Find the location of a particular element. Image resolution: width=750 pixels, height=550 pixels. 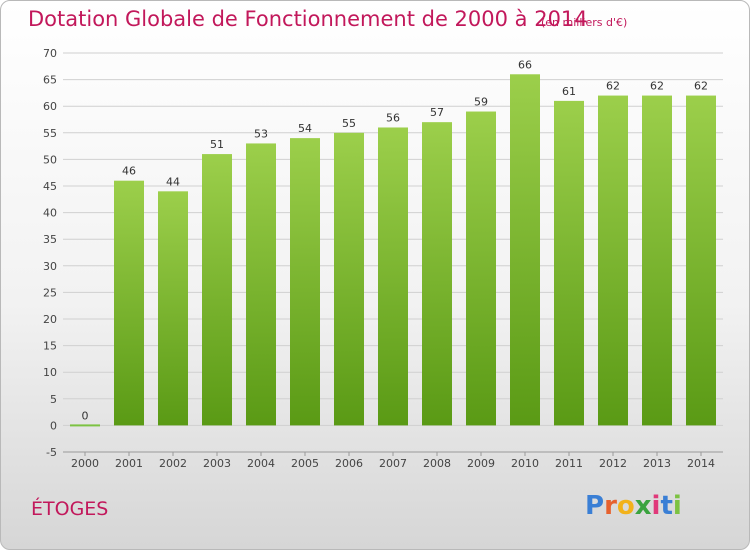

y-tick-label: -5 is located at coordinates (51, 452).